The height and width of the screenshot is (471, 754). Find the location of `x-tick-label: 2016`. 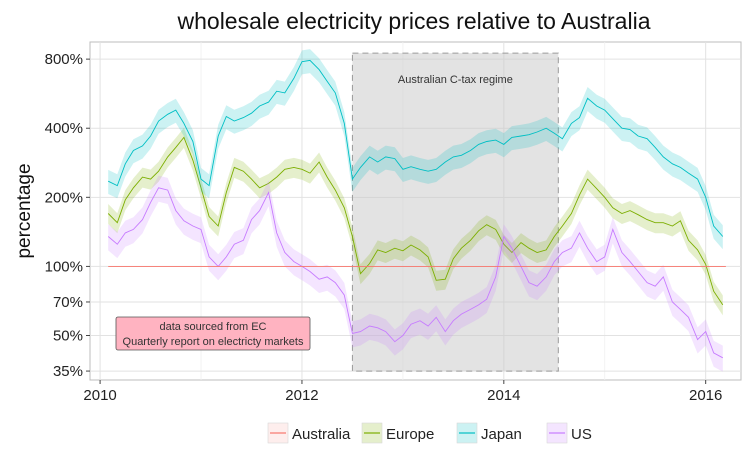

x-tick-label: 2016 is located at coordinates (705, 395).